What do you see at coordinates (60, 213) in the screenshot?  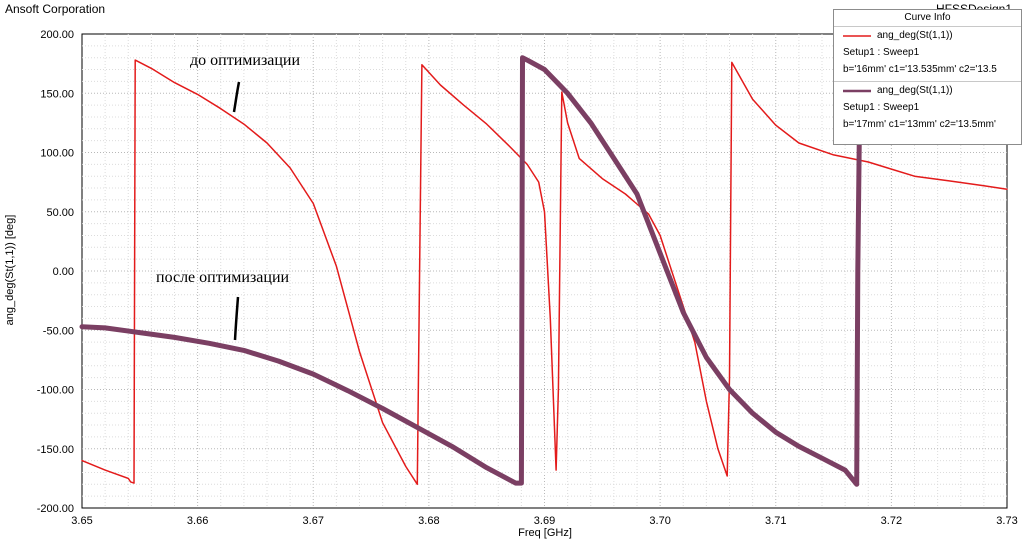 I see `y-tick-label: 50.00` at bounding box center [60, 213].